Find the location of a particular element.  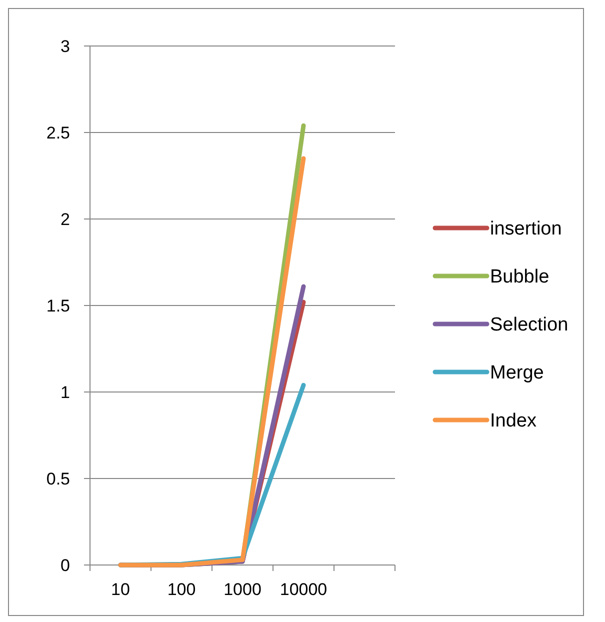

x-tick-label: 10000 is located at coordinates (304, 589).